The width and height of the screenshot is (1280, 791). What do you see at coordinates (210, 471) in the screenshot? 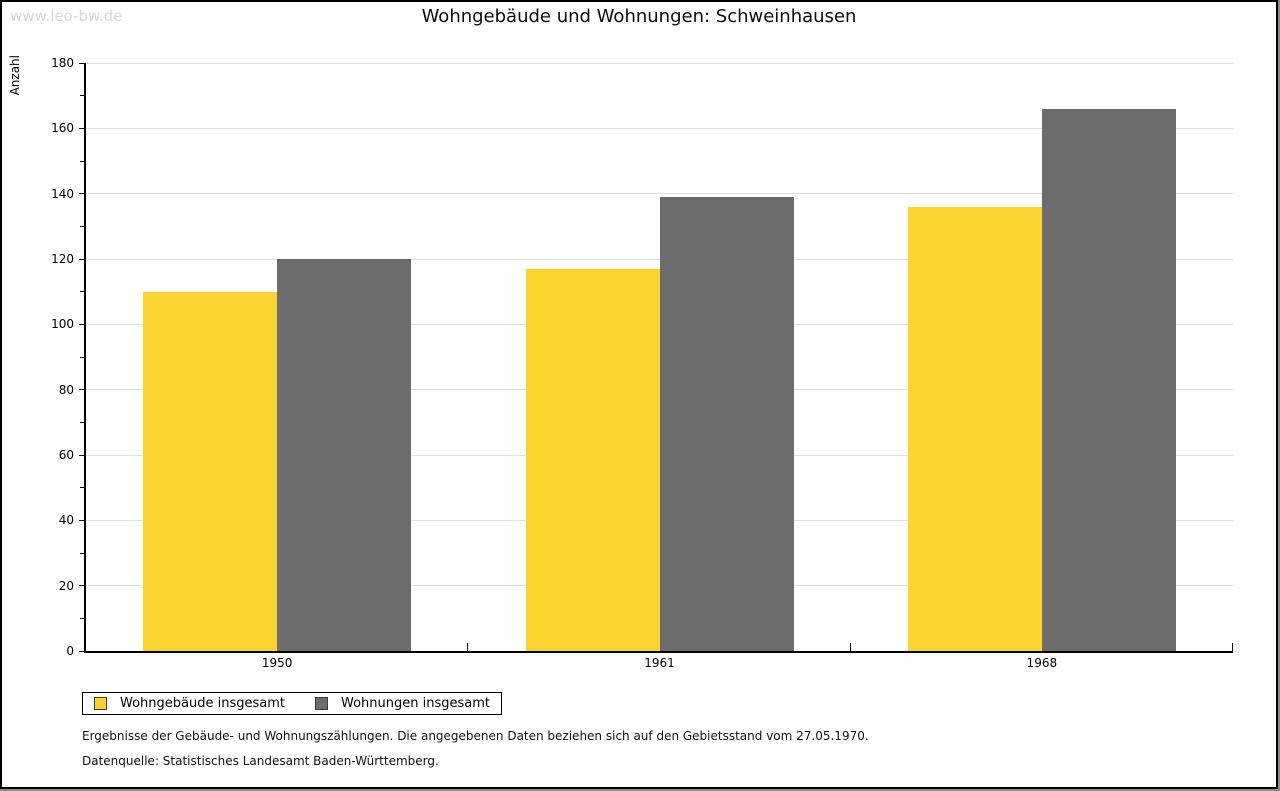
I see `bar-wohngebaeude-1950` at bounding box center [210, 471].